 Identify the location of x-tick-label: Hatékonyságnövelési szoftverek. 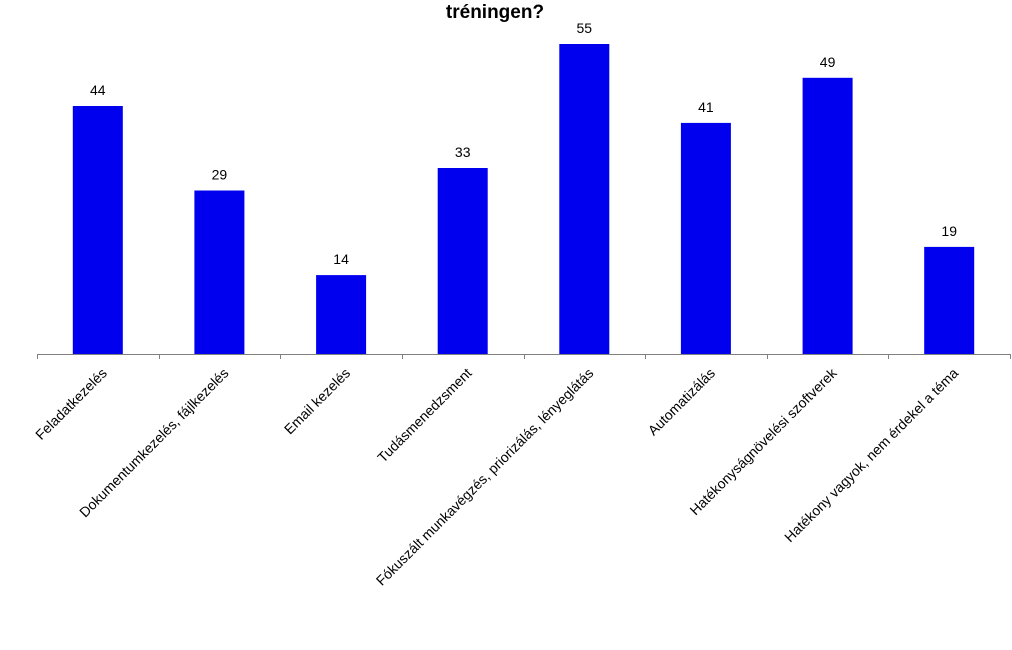
(763, 441).